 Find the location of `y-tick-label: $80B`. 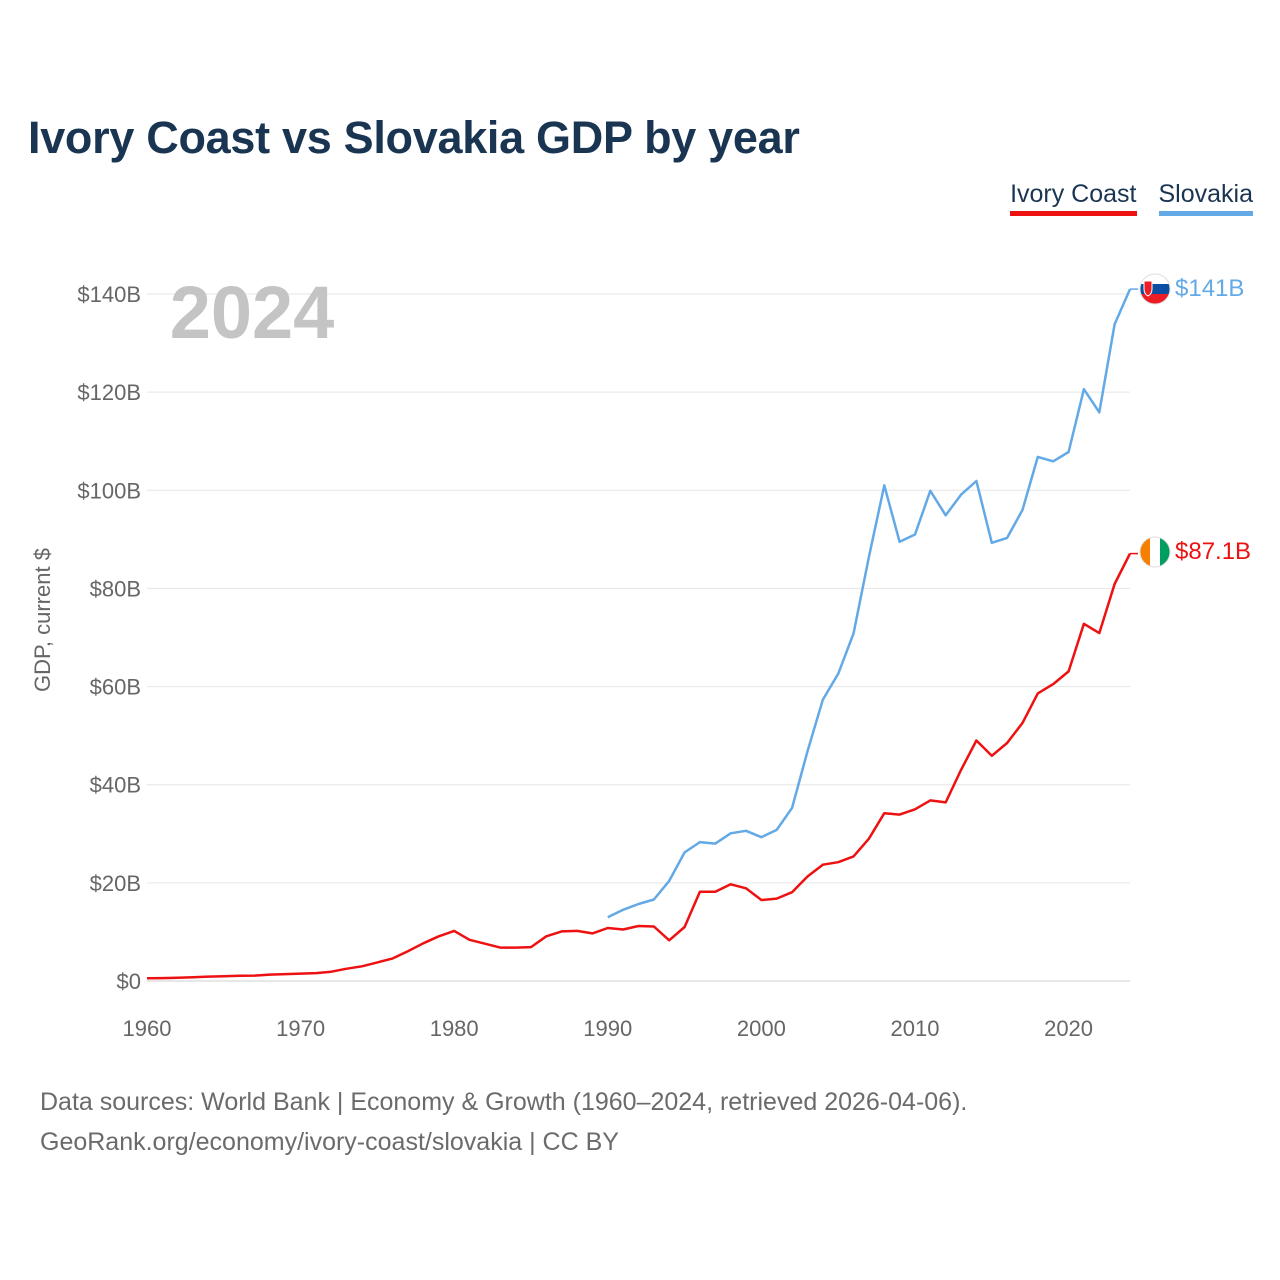

y-tick-label: $80B is located at coordinates (115, 588).